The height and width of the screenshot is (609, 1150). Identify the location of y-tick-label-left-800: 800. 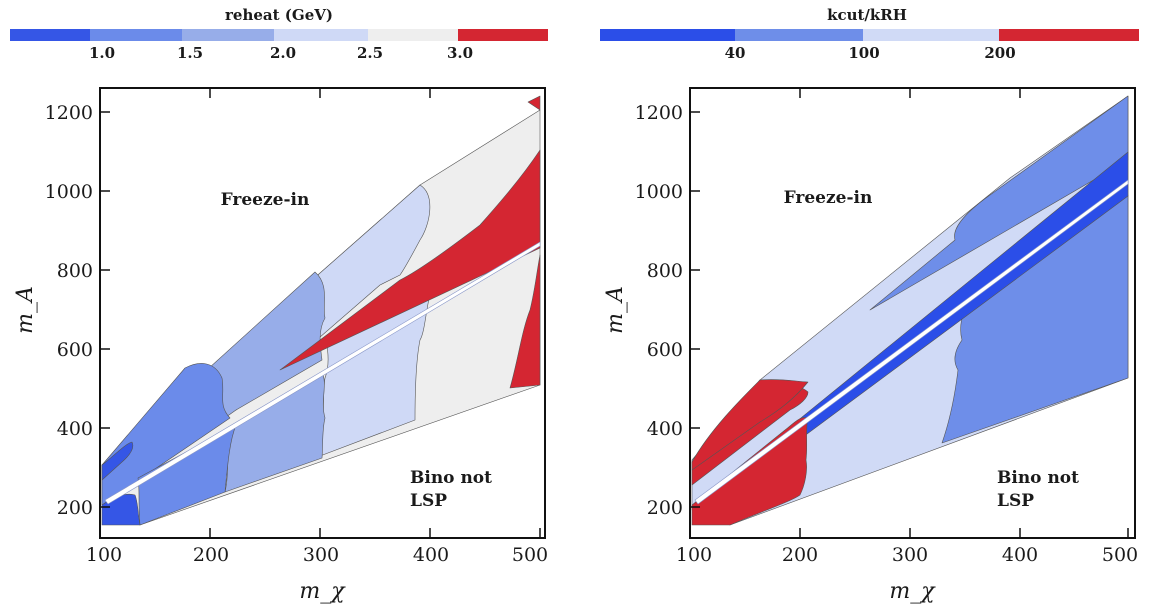
(75, 271).